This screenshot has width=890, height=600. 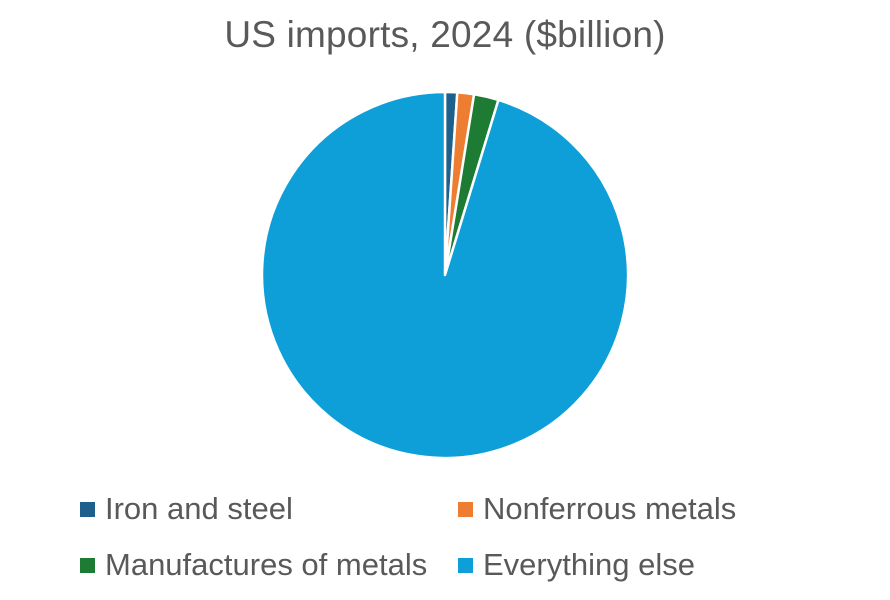 What do you see at coordinates (445, 34) in the screenshot?
I see `chart-title: US imports, 2024 ($billion)` at bounding box center [445, 34].